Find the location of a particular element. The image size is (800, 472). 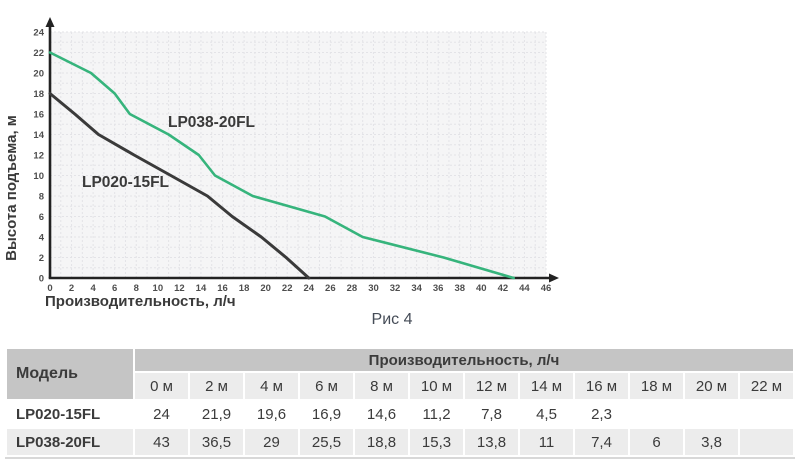

series-label-LP020-15FL: LP020-15FL is located at coordinates (125, 182).